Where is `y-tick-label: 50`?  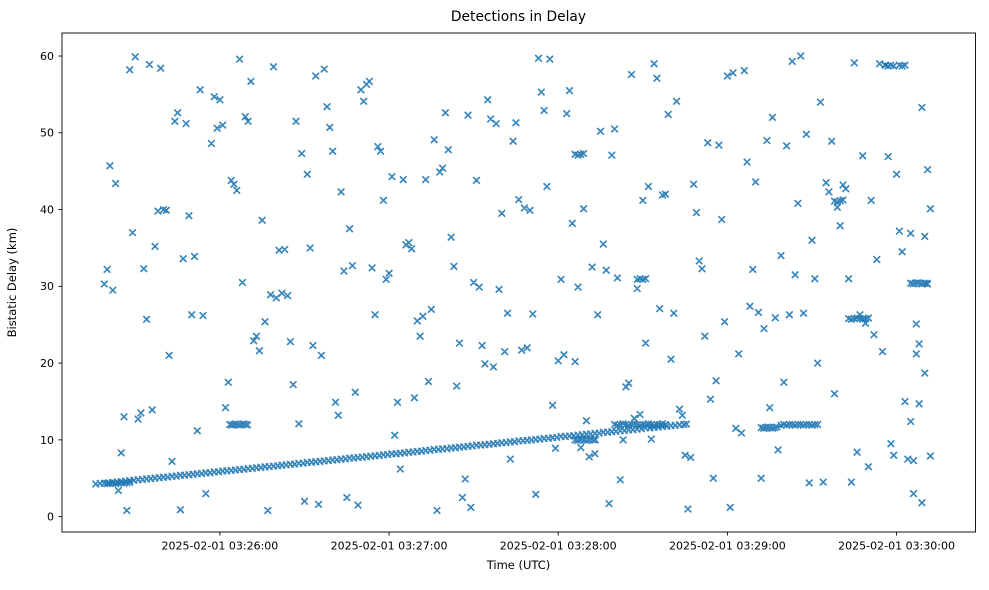
y-tick-label: 50 is located at coordinates (47, 133).